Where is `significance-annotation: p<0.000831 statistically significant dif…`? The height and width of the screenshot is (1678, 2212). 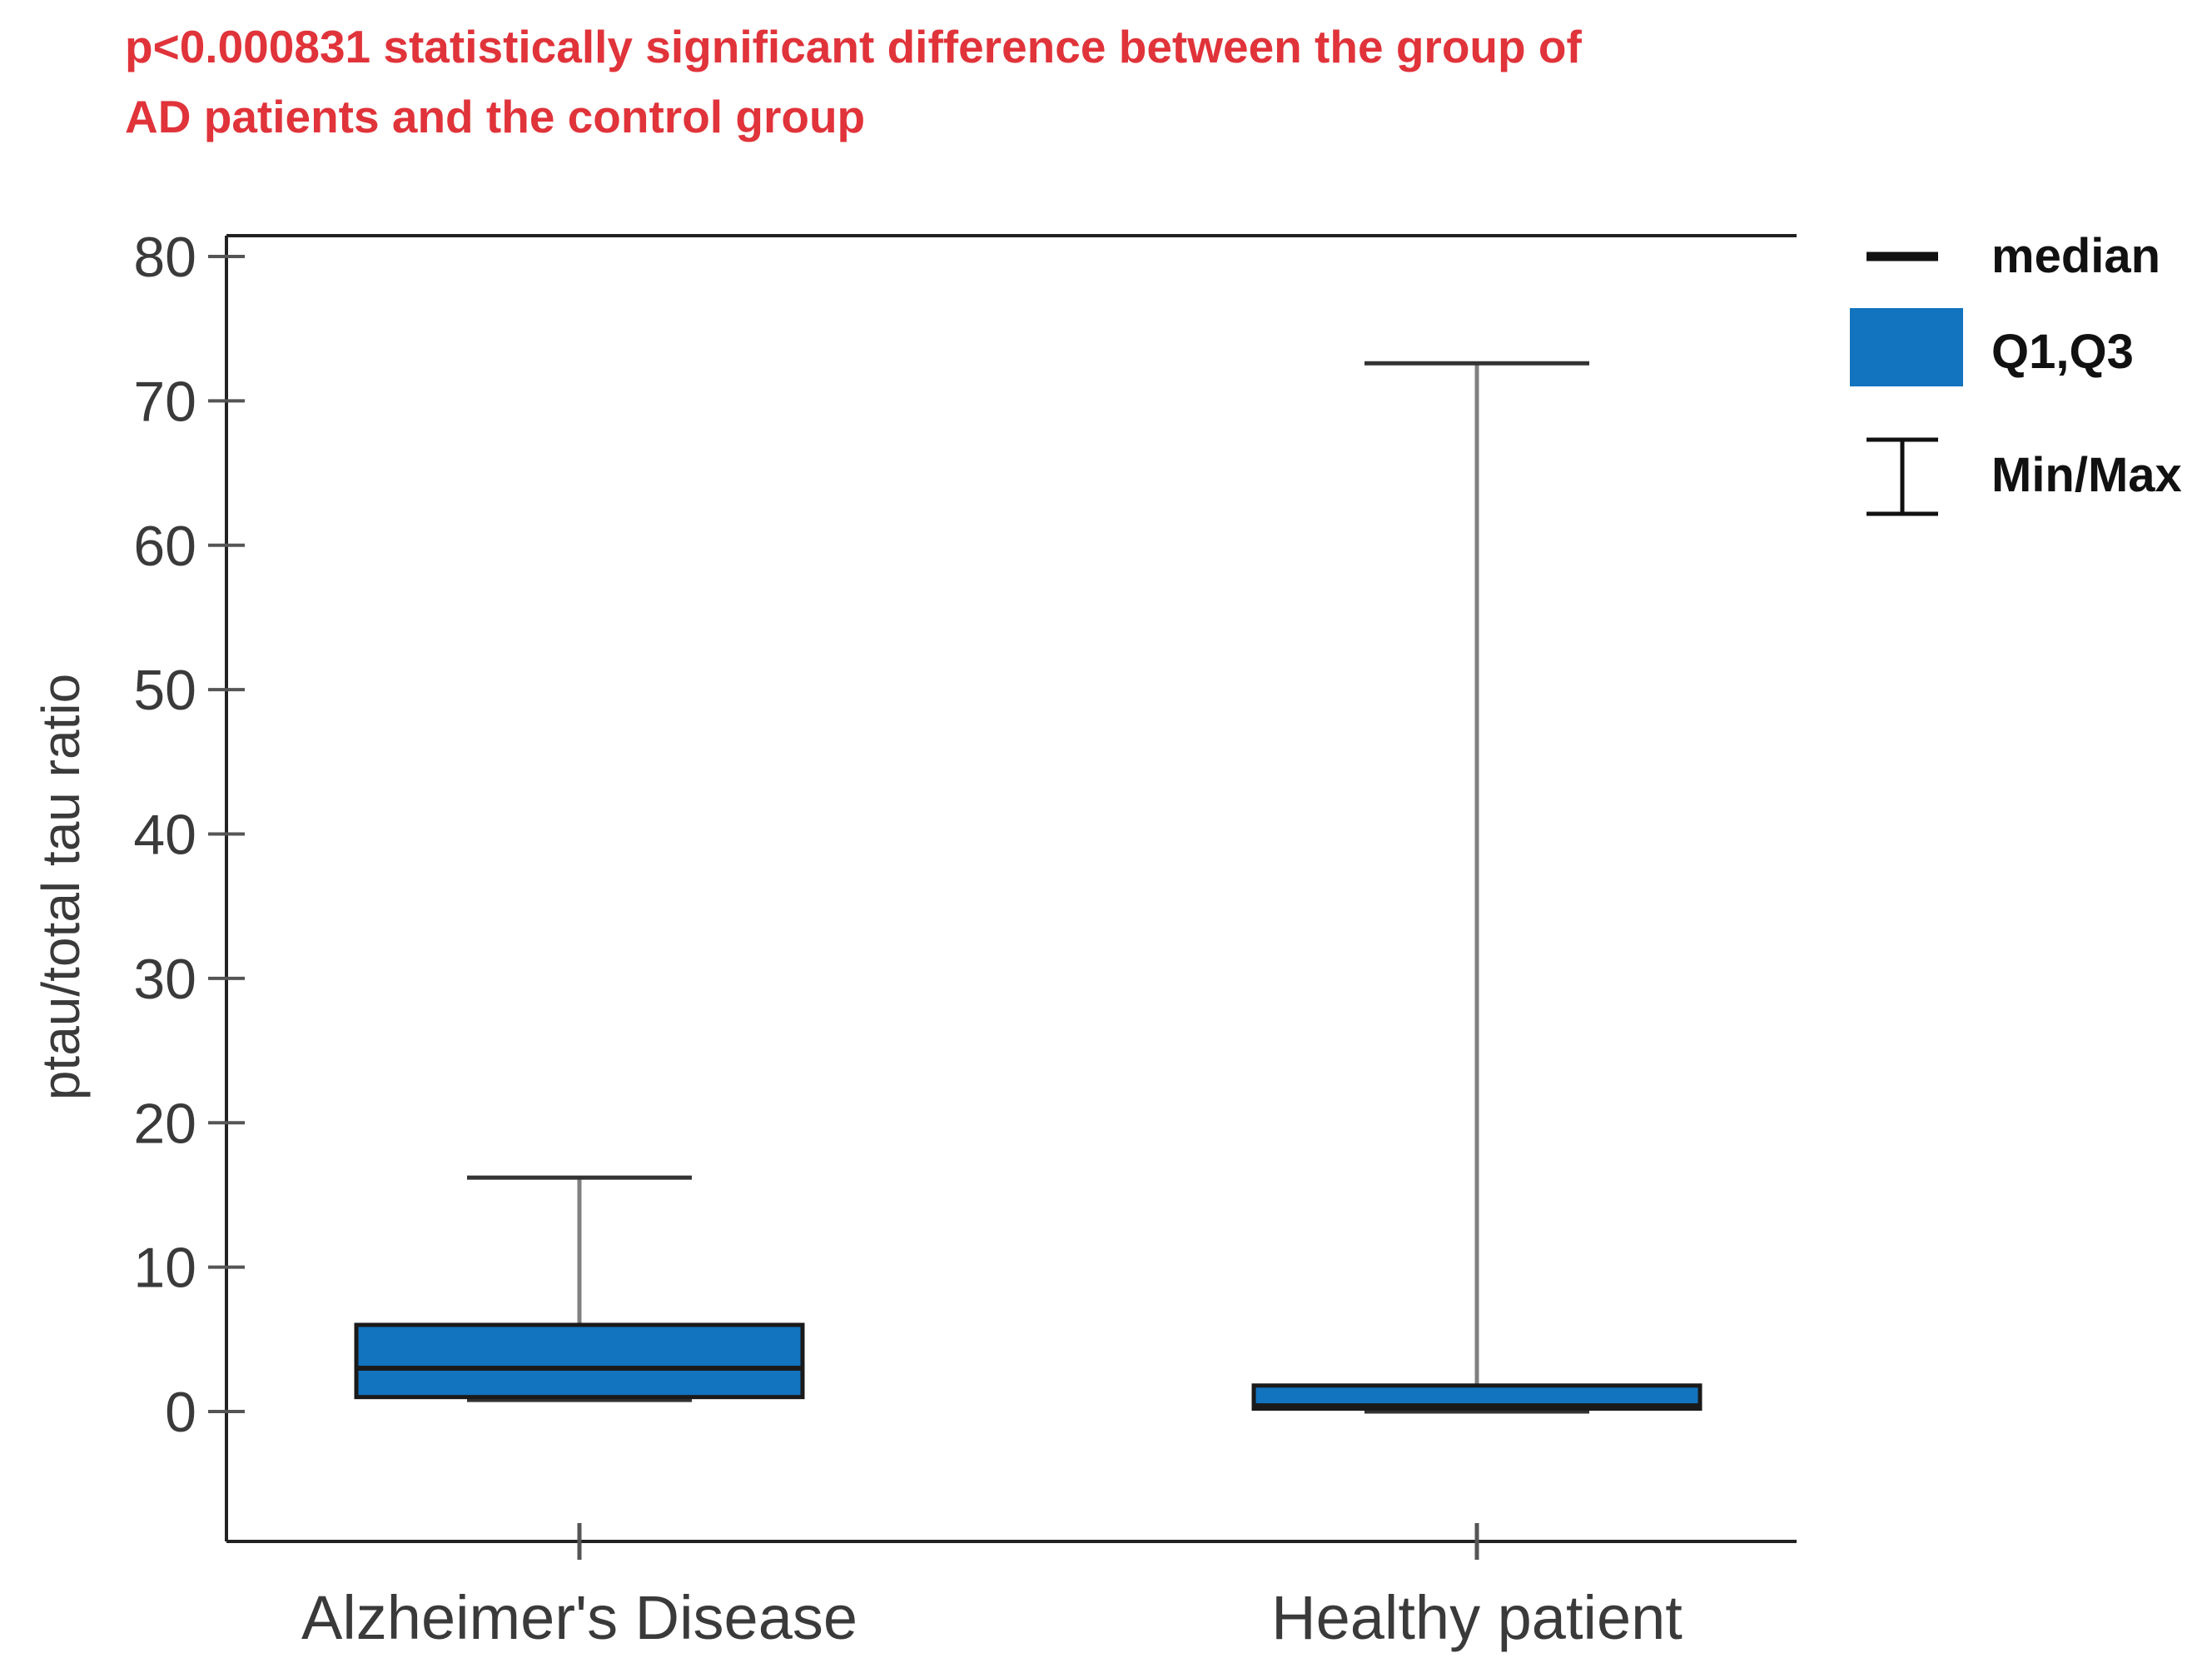 significance-annotation: p<0.000831 statistically significant dif… is located at coordinates (957, 82).